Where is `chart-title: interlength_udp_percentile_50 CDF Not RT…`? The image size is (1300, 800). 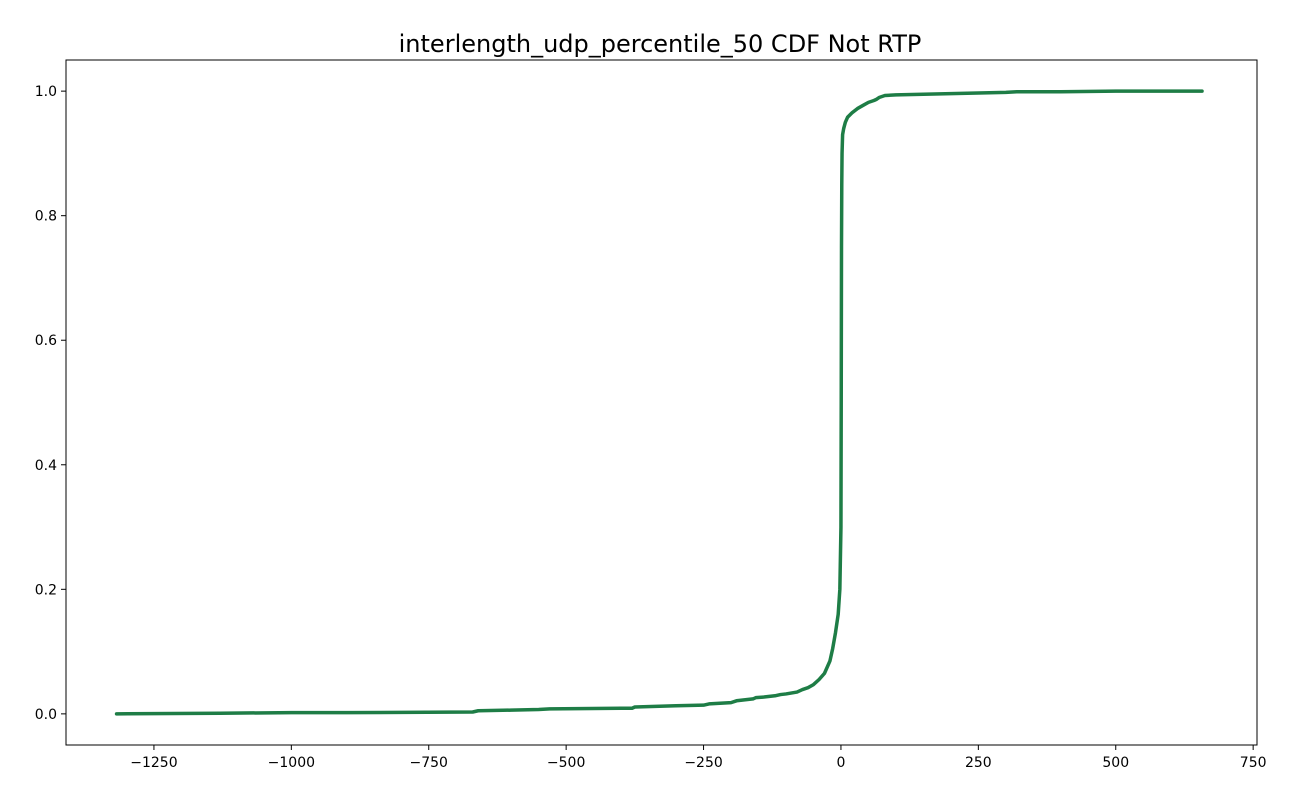 chart-title: interlength_udp_percentile_50 CDF Not RT… is located at coordinates (660, 44).